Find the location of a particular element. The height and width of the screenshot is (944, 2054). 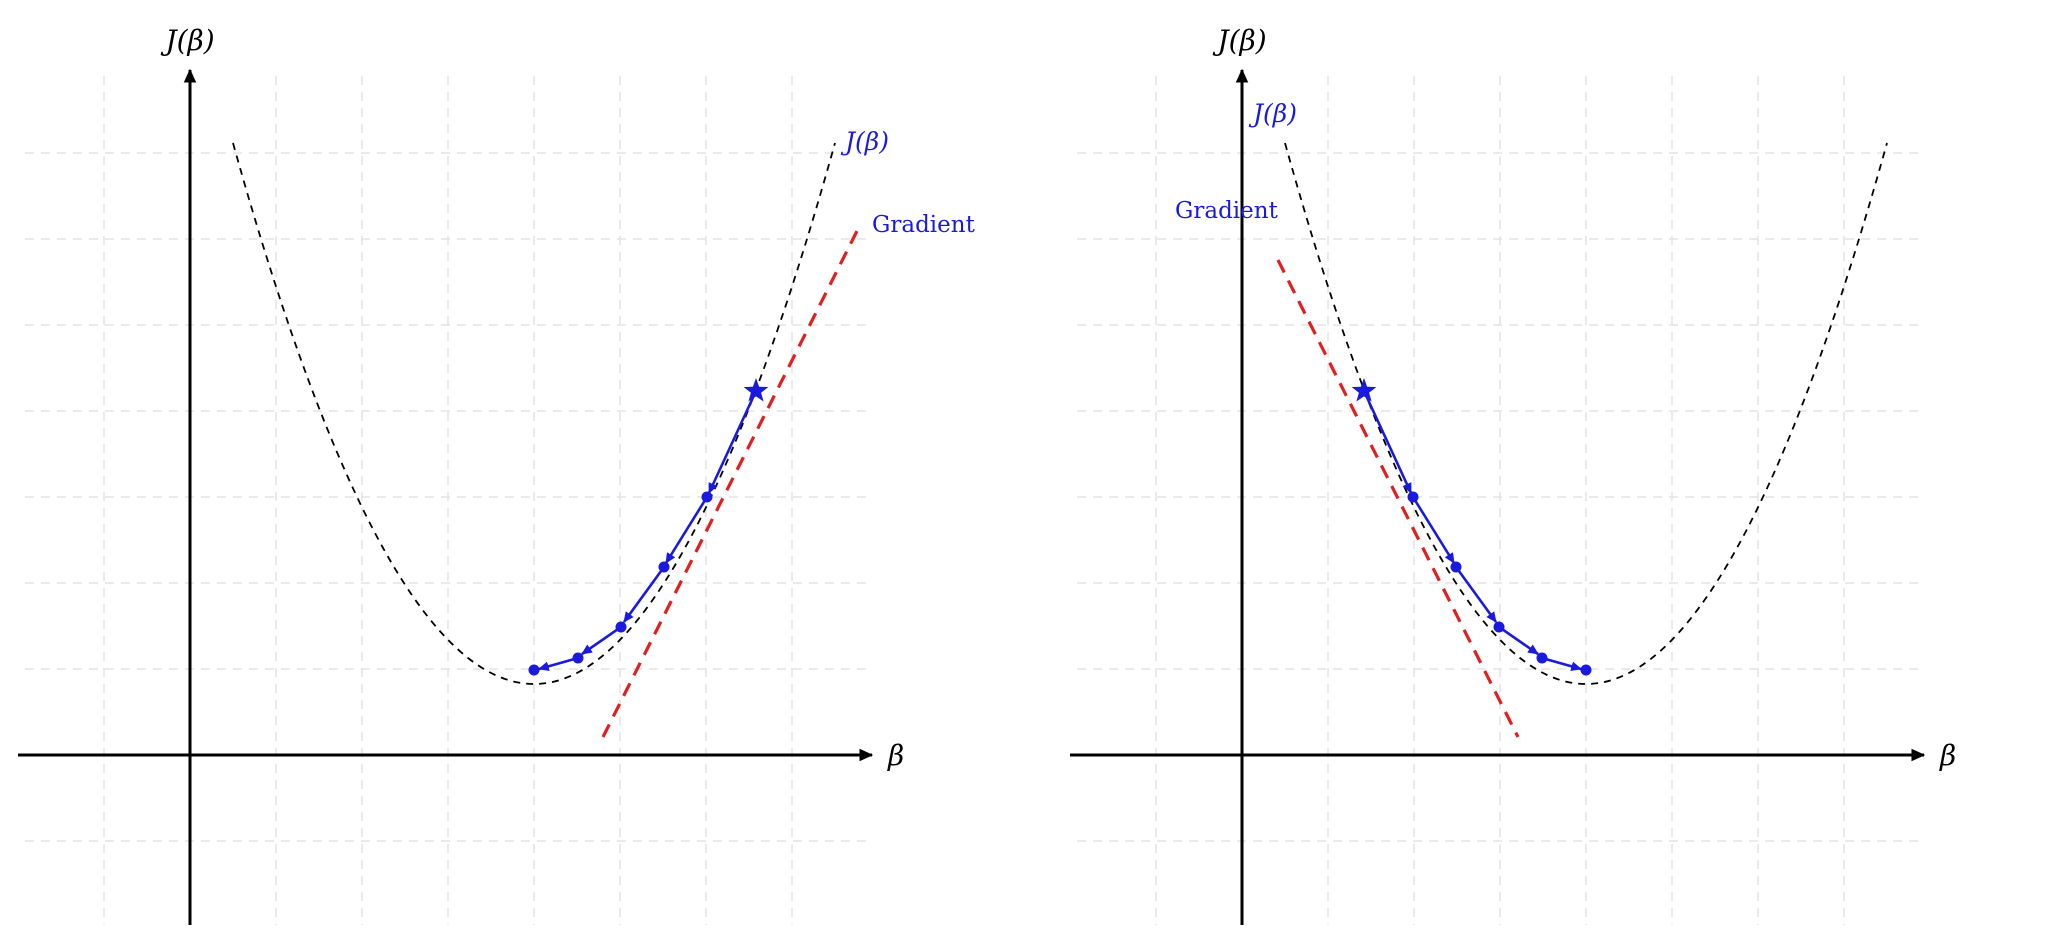

left-y-axis-label: J(β) is located at coordinates (187, 40).